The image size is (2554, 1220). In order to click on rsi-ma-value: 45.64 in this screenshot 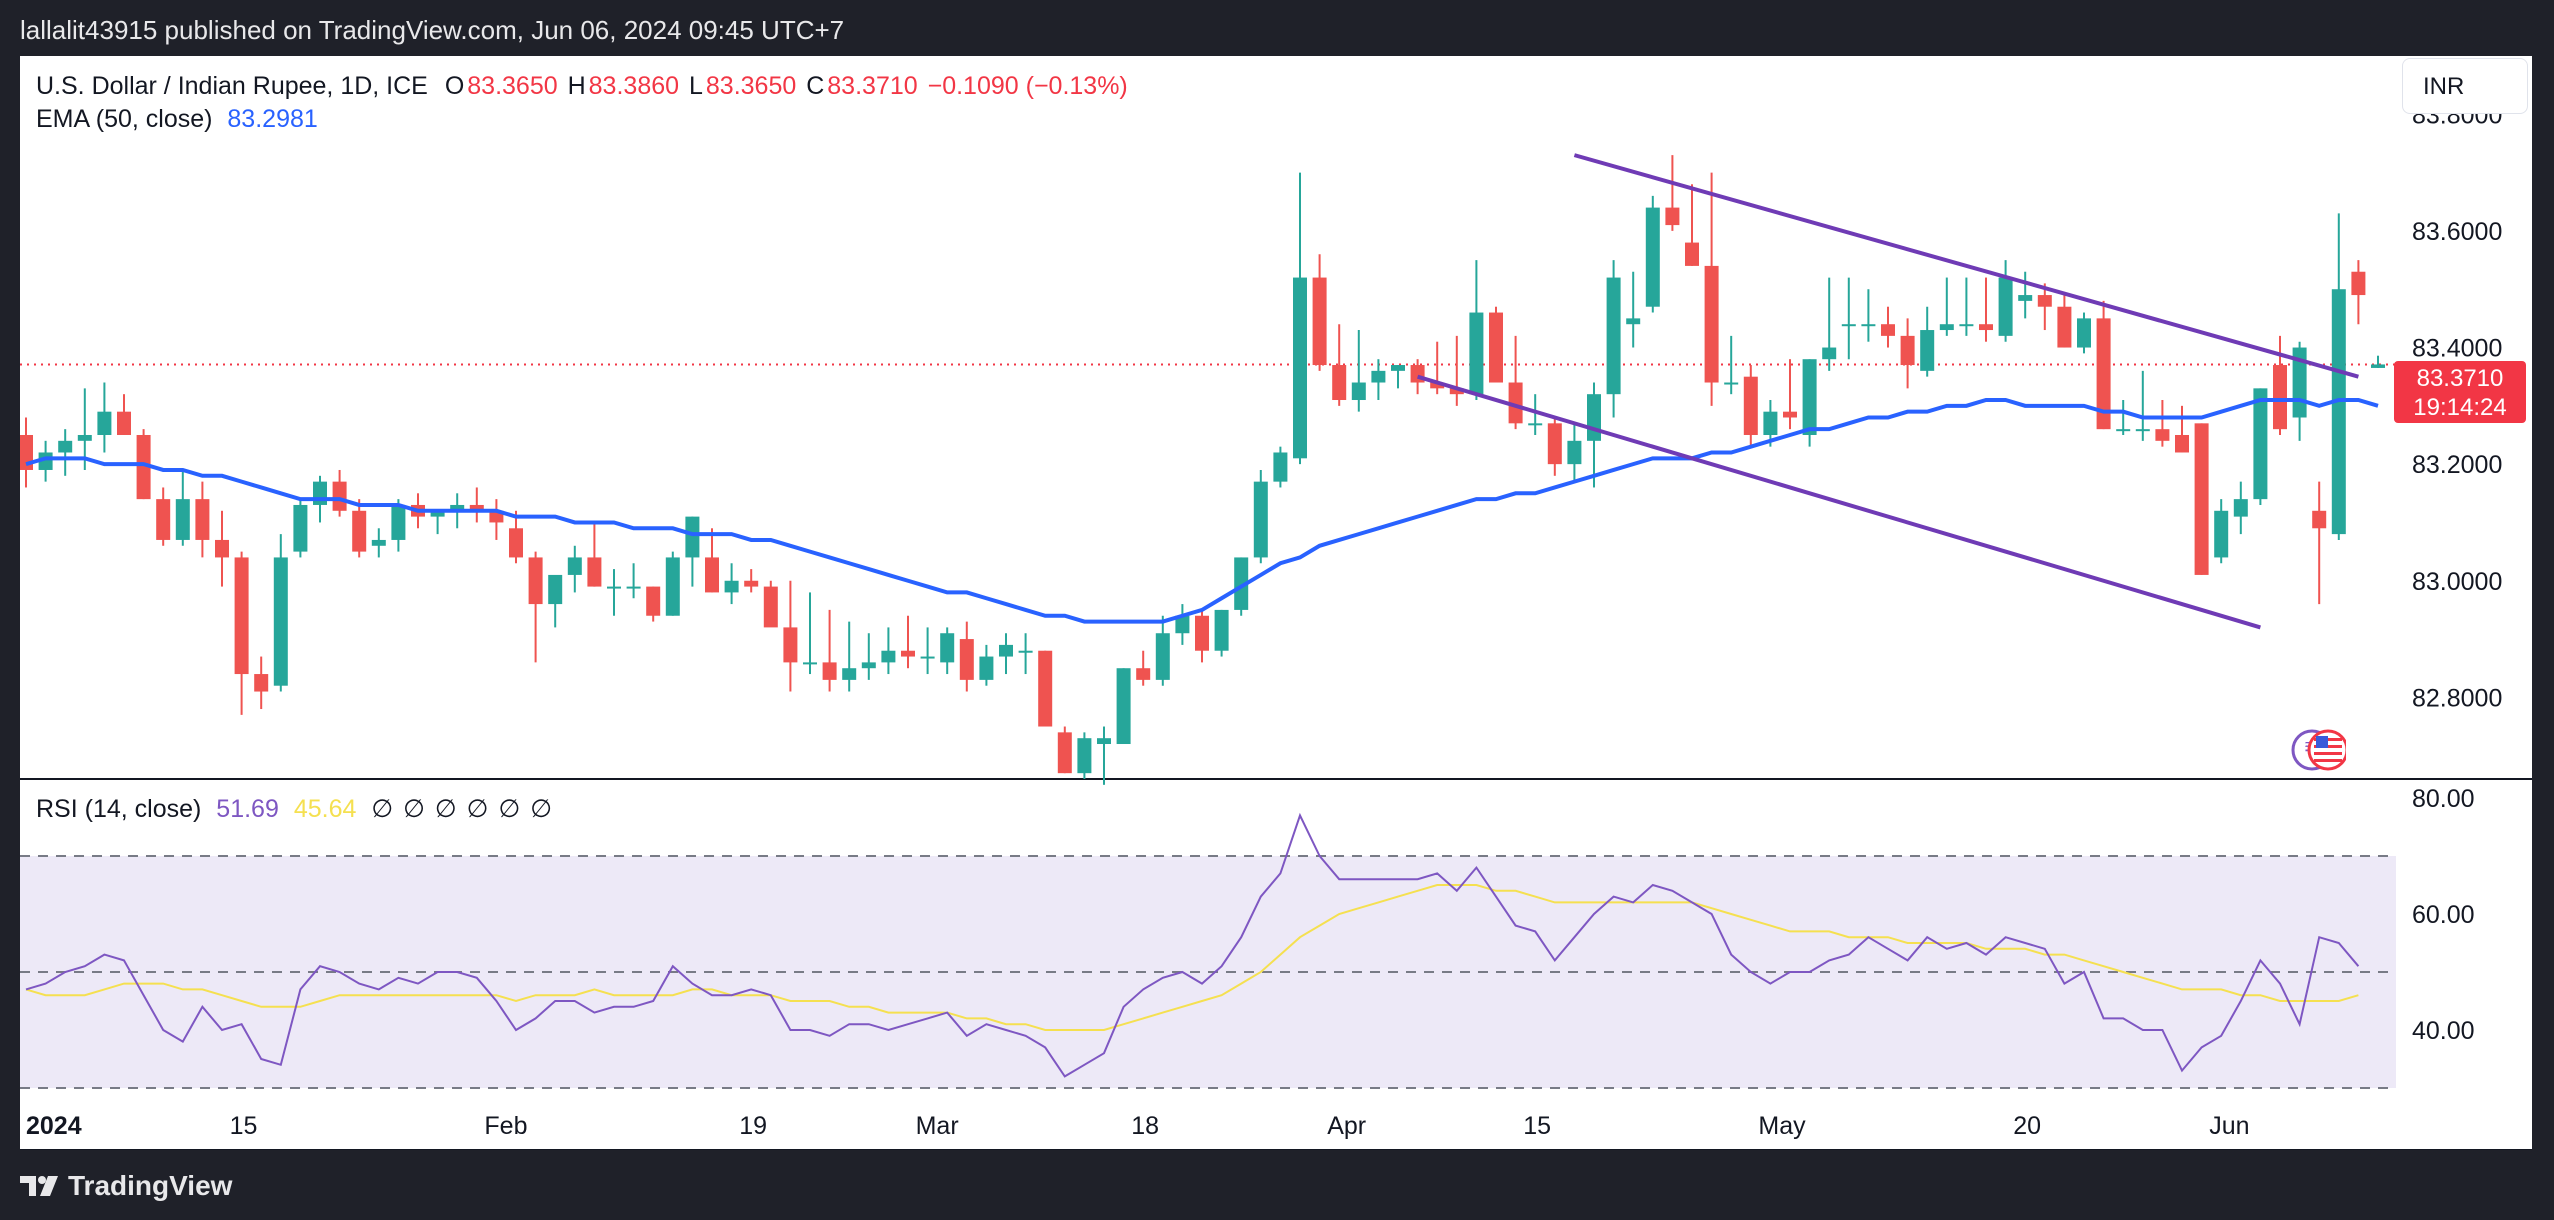, I will do `click(325, 809)`.